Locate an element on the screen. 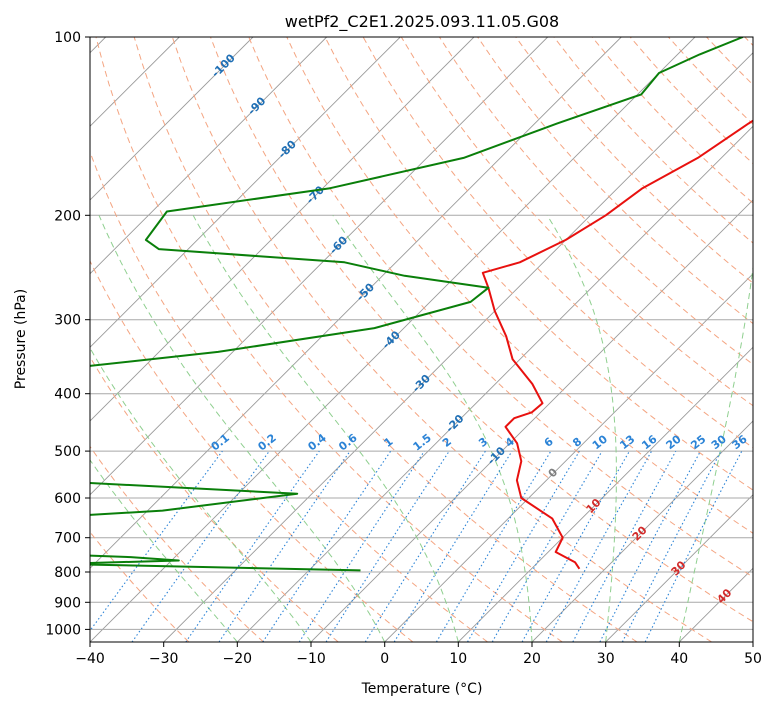 This screenshot has height=713, width=775. y-tick-label: 900 is located at coordinates (67, 603).